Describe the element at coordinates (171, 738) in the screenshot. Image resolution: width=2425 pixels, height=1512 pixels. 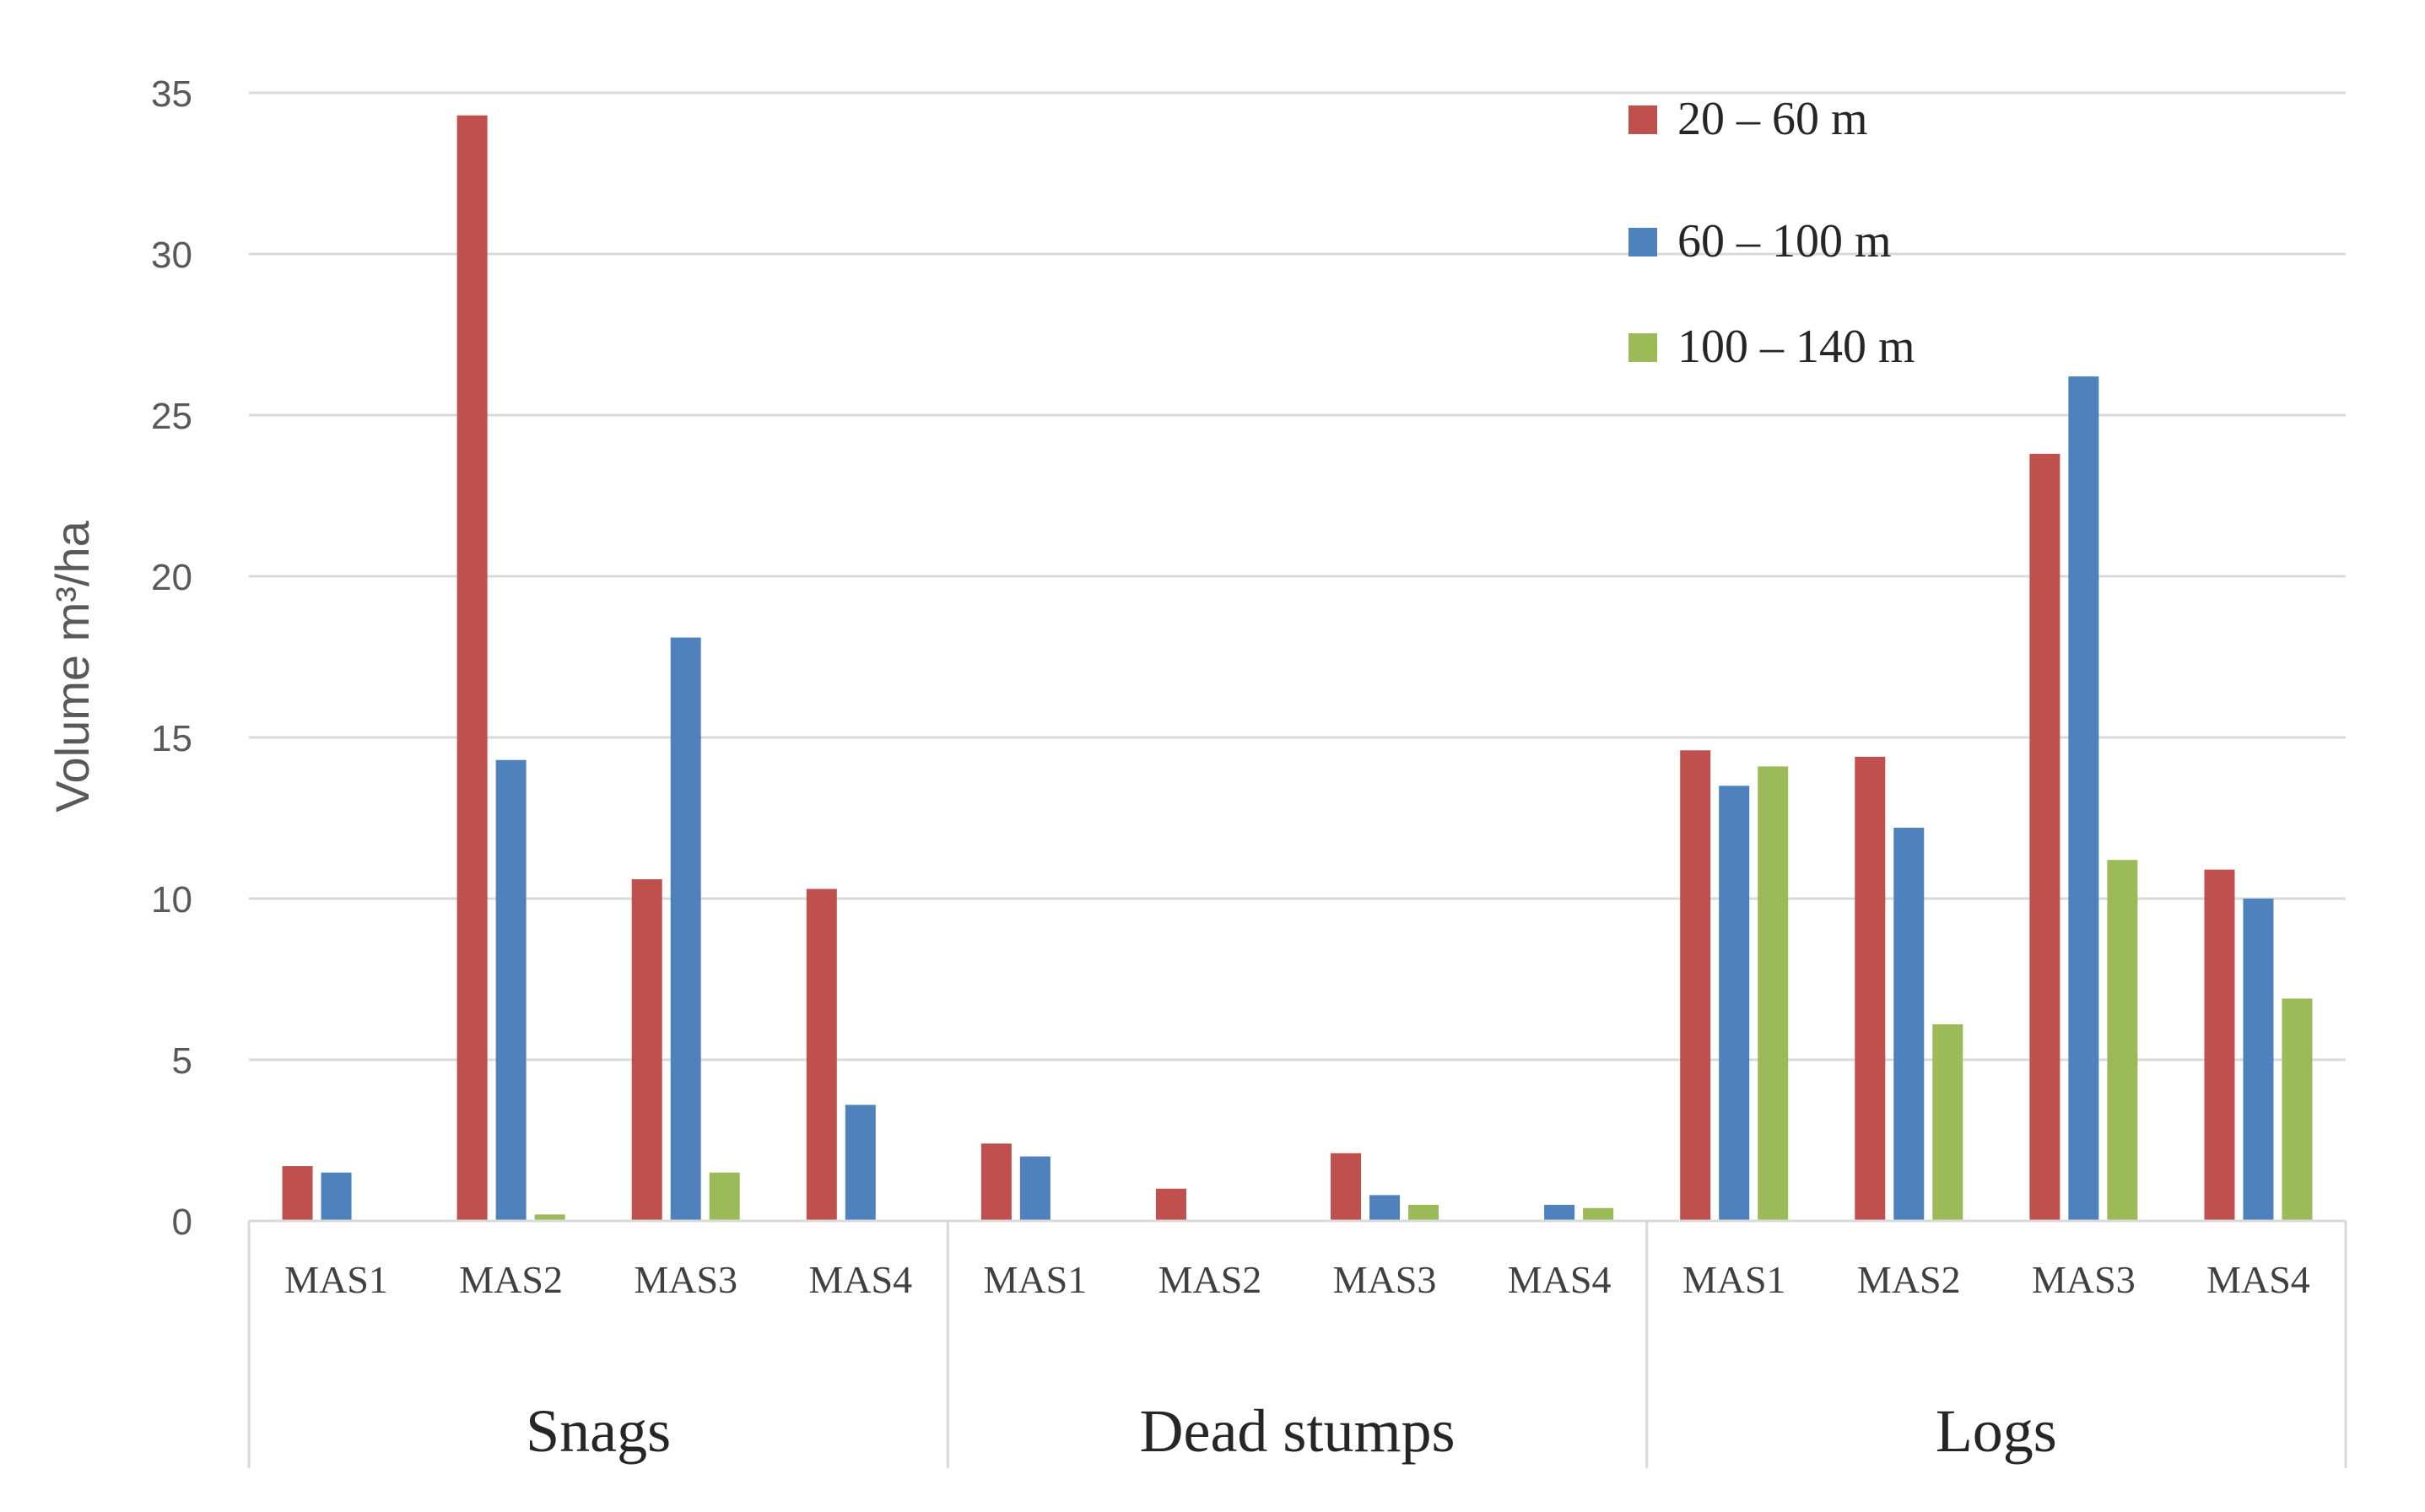
I see `y-tick-label: 15` at that location.